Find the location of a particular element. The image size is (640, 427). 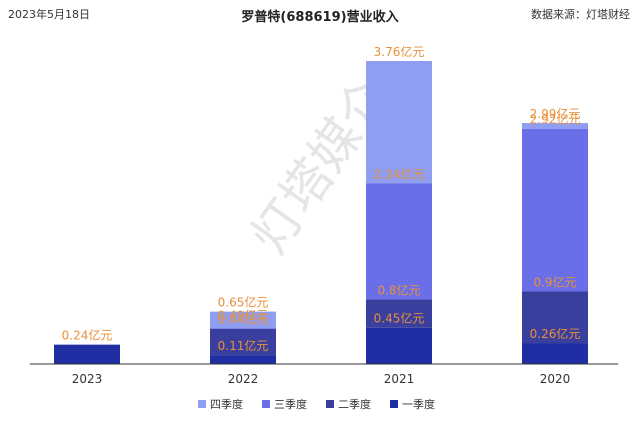

data-label-2020-1: 0.26亿元 is located at coordinates (555, 333).